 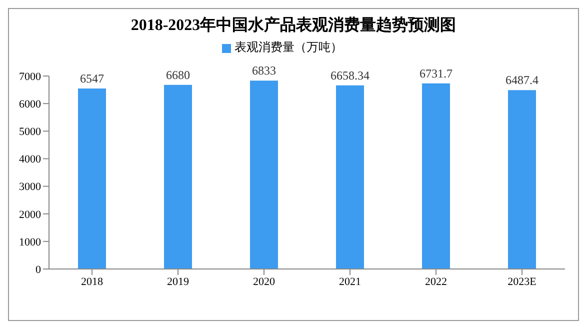 What do you see at coordinates (30, 104) in the screenshot?
I see `y-tick-label: 6000` at bounding box center [30, 104].